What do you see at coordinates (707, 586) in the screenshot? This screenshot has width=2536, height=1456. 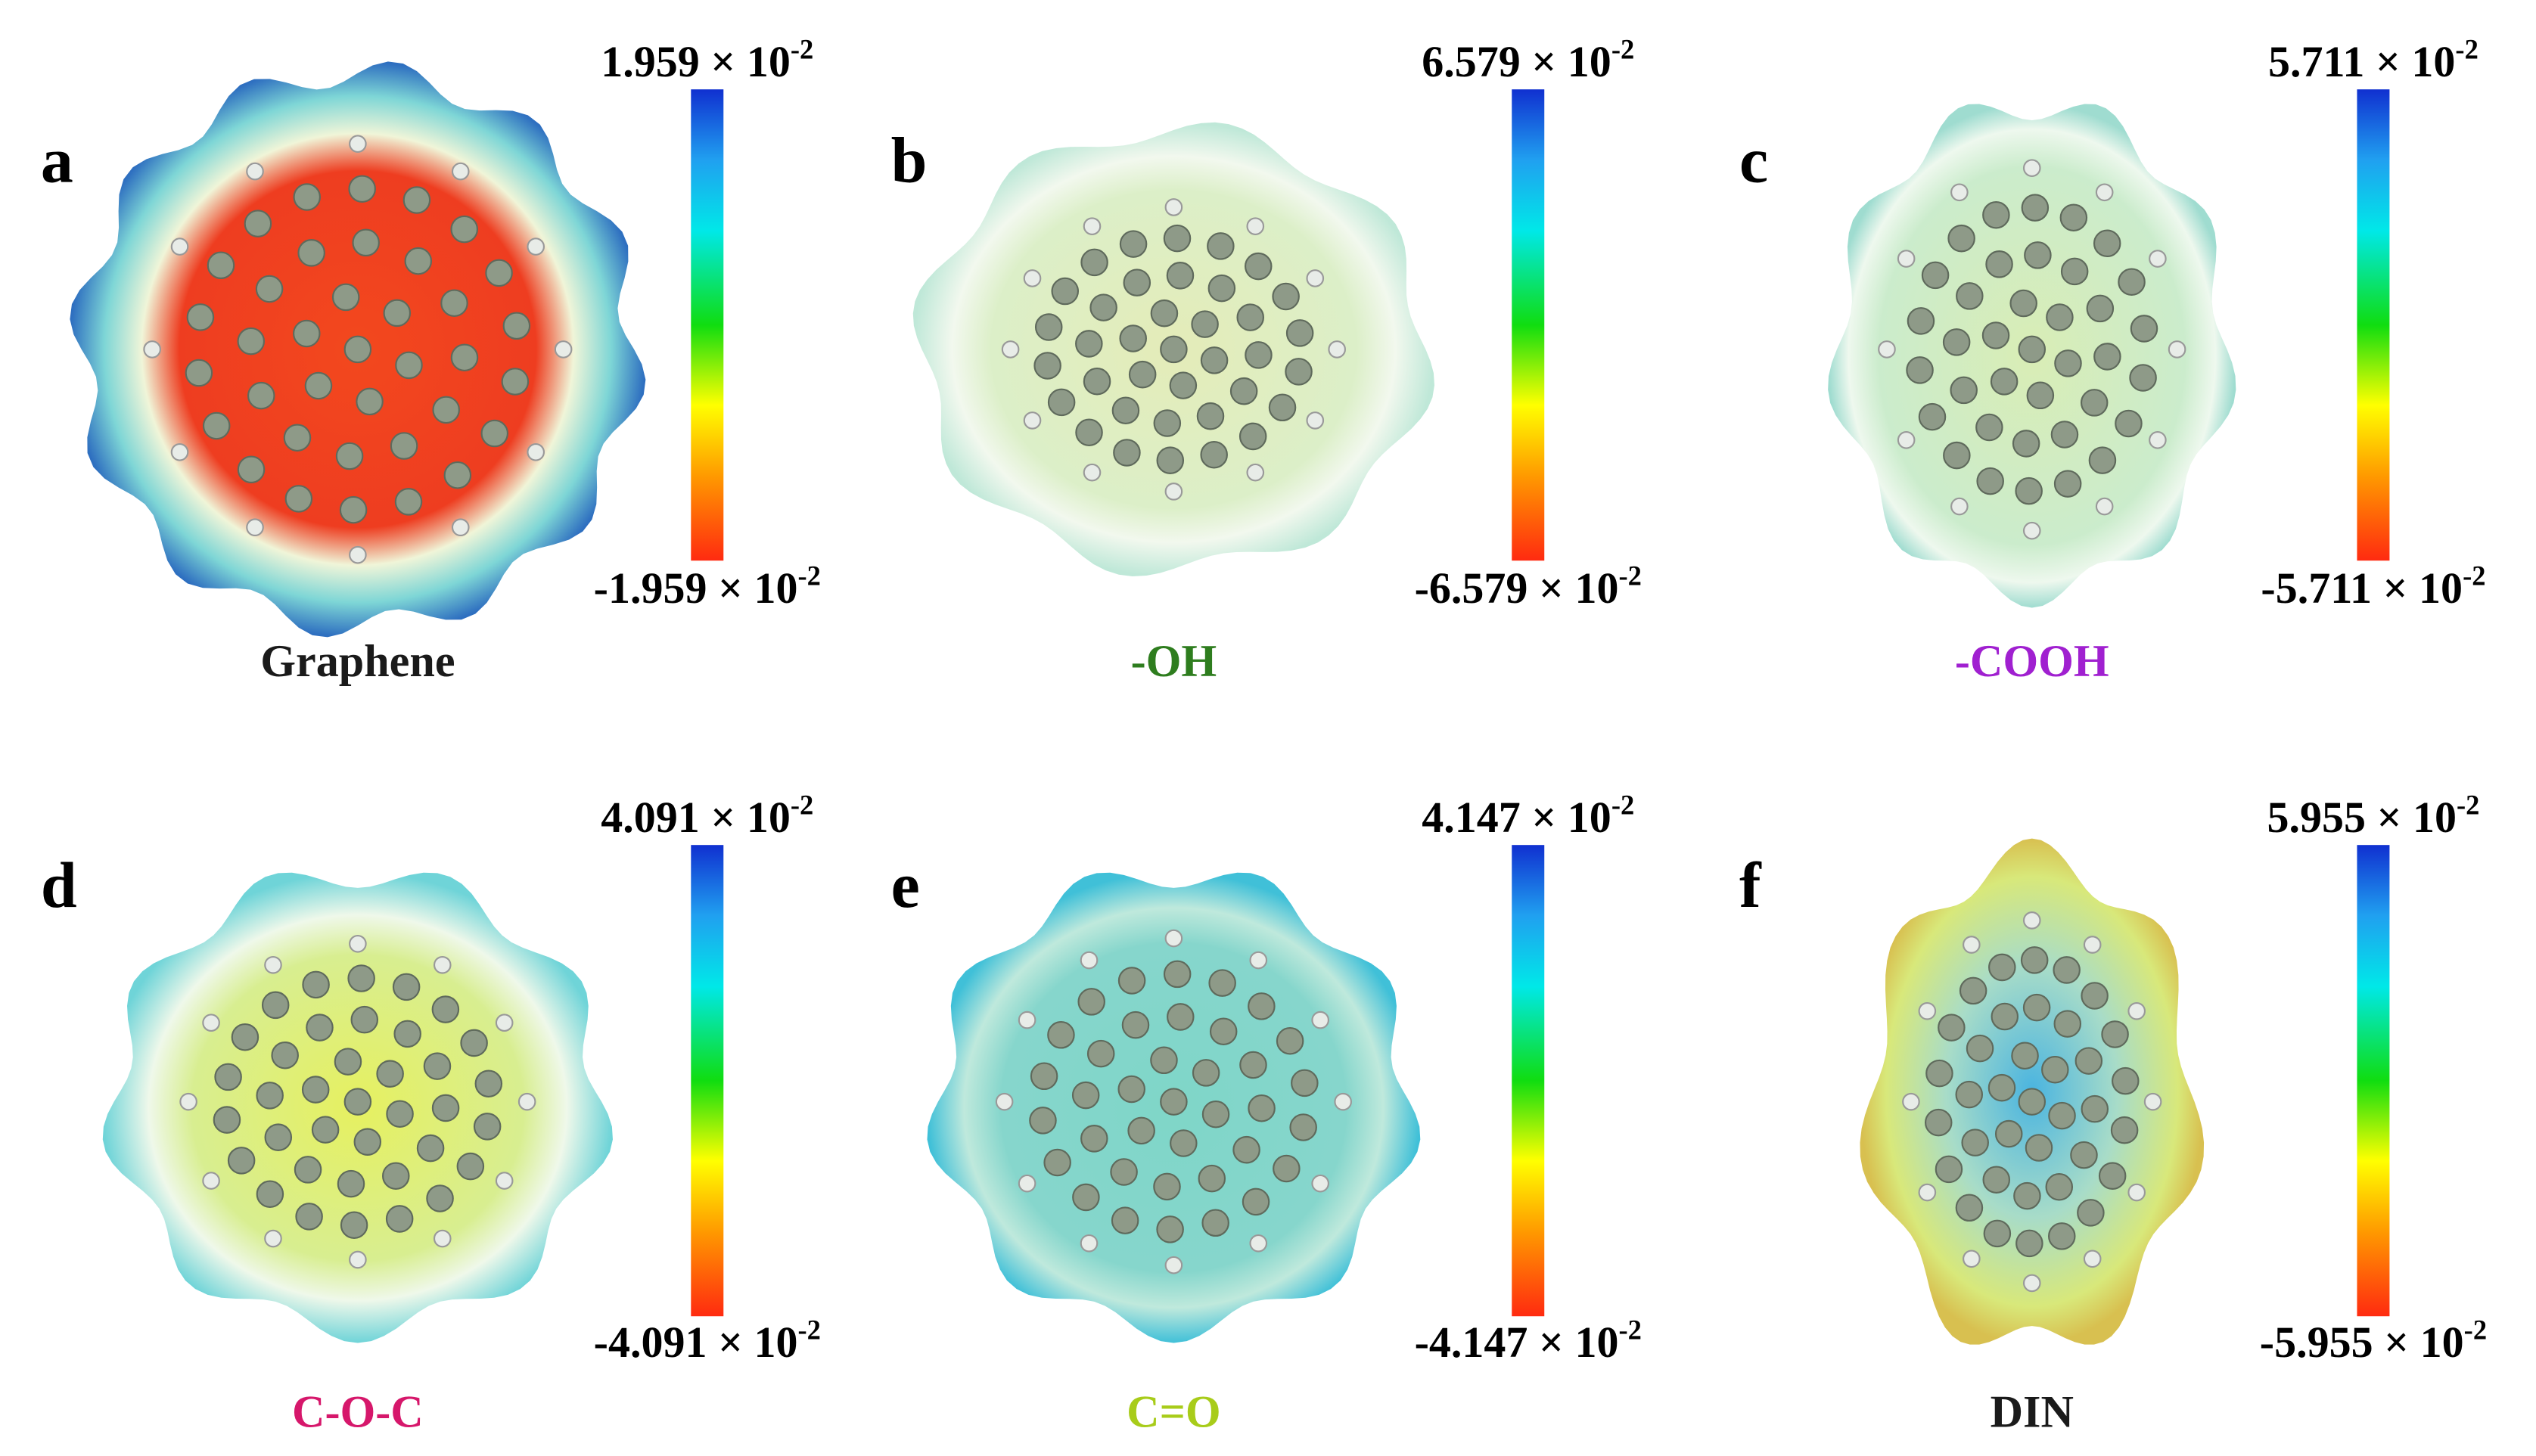 I see `colorbar-min-label: -1.959 × 10⁻²` at bounding box center [707, 586].